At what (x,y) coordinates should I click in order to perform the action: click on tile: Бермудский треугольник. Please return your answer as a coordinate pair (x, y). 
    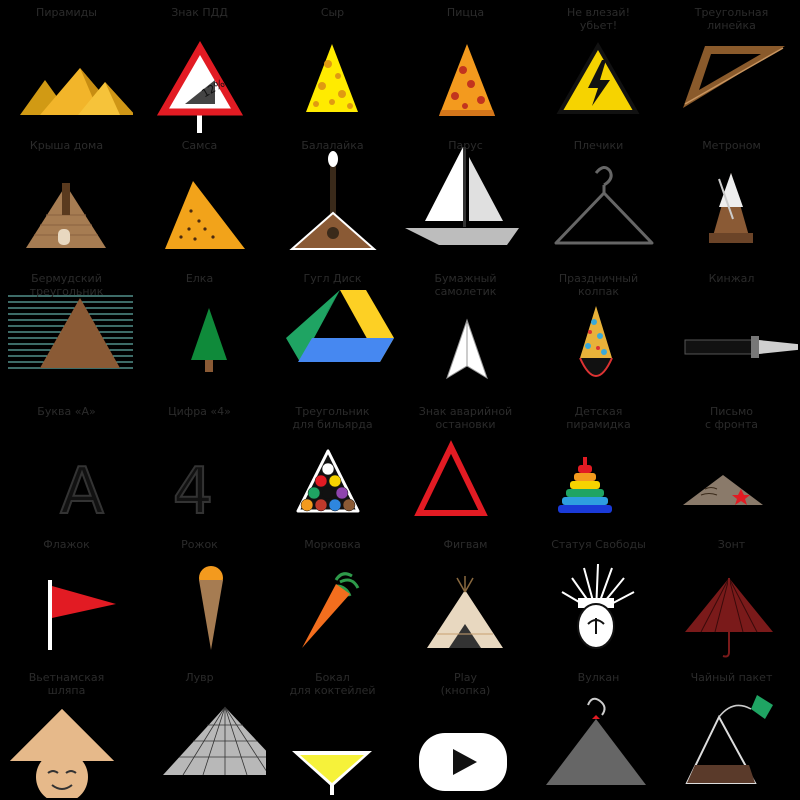
    Looking at the image, I should click on (66, 332).